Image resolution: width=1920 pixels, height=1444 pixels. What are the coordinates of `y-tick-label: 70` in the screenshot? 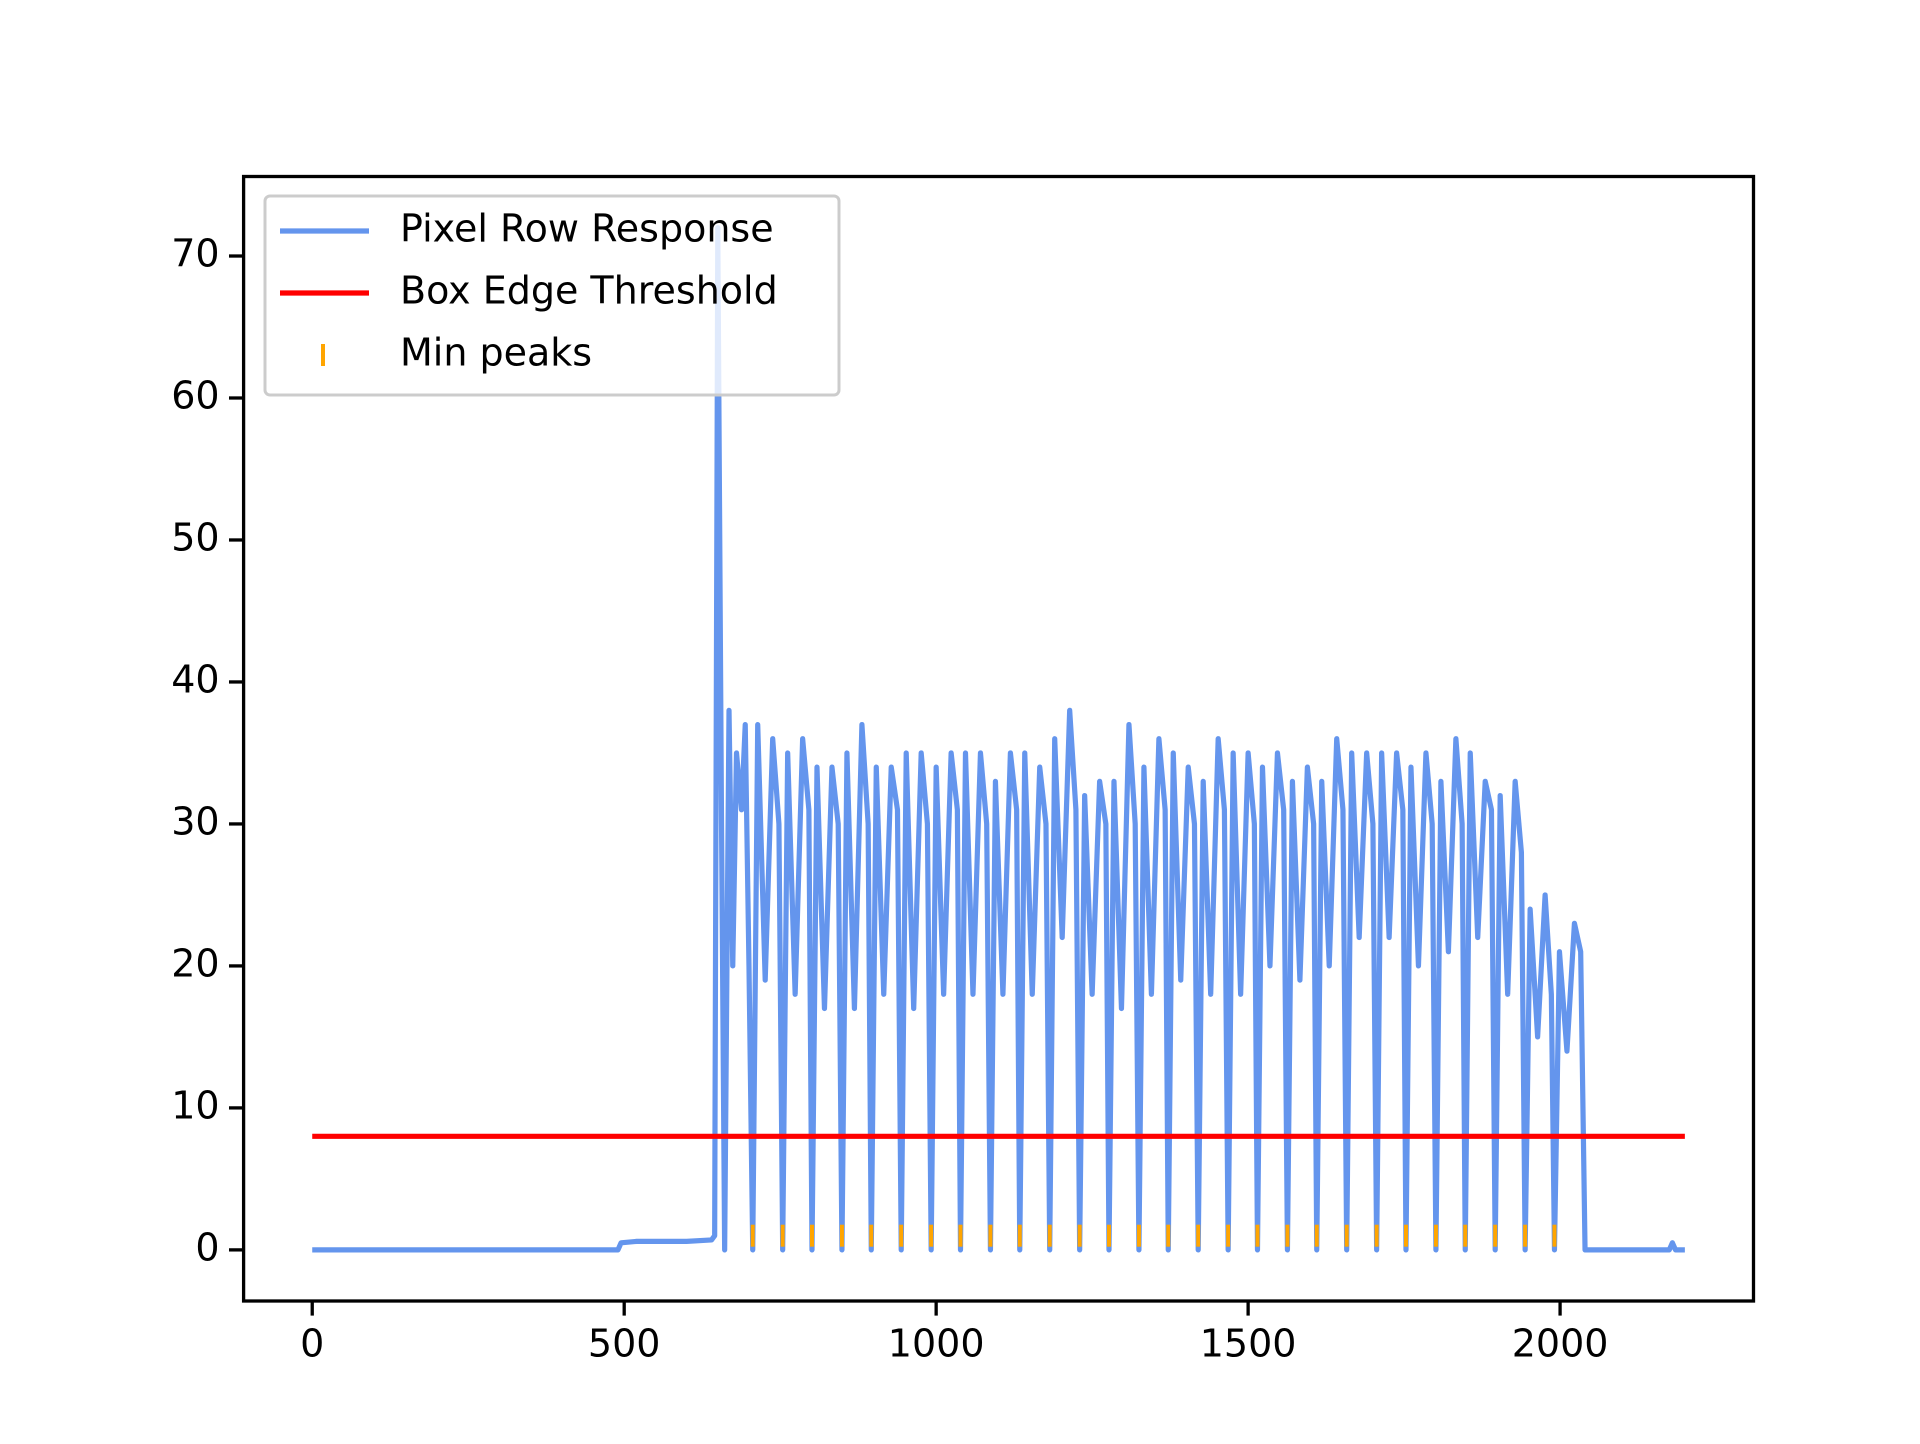 It's located at (195, 254).